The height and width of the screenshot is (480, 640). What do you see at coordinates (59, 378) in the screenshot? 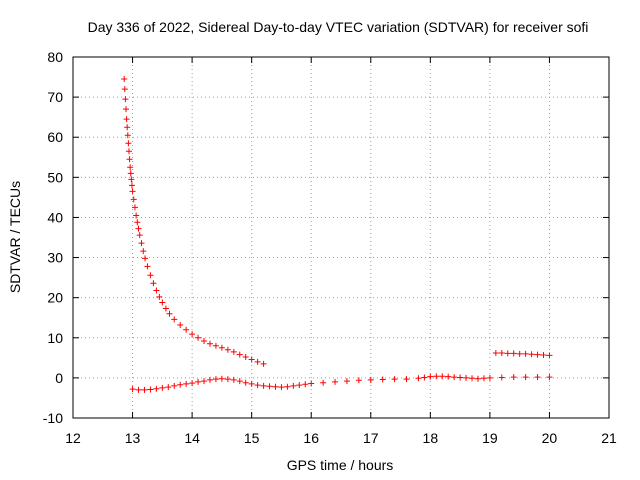
I see `y-tick-label: 0` at bounding box center [59, 378].